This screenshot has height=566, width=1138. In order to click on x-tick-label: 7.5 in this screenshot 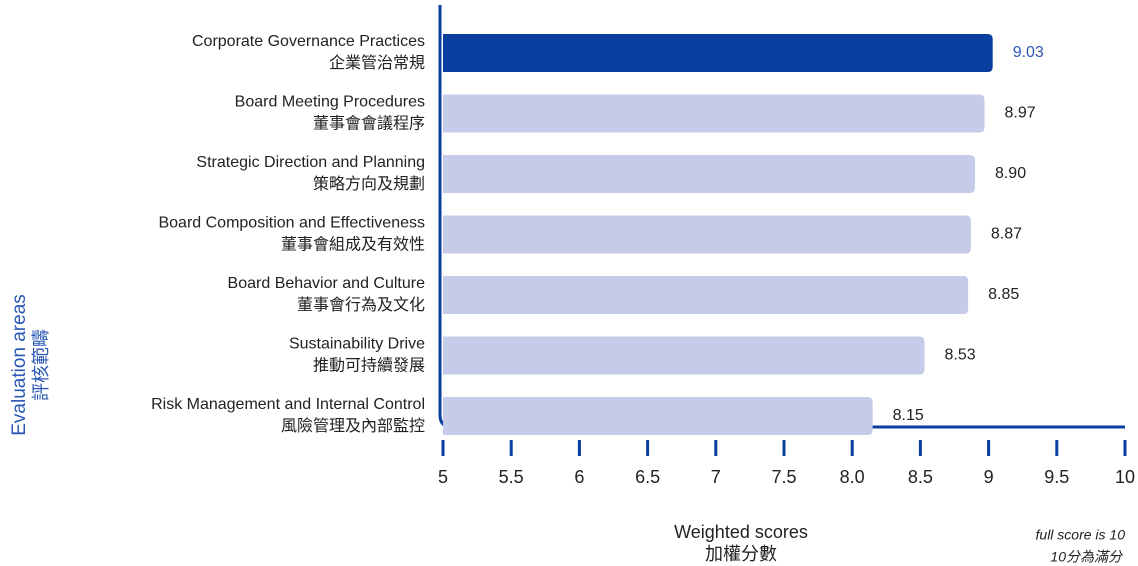, I will do `click(783, 477)`.